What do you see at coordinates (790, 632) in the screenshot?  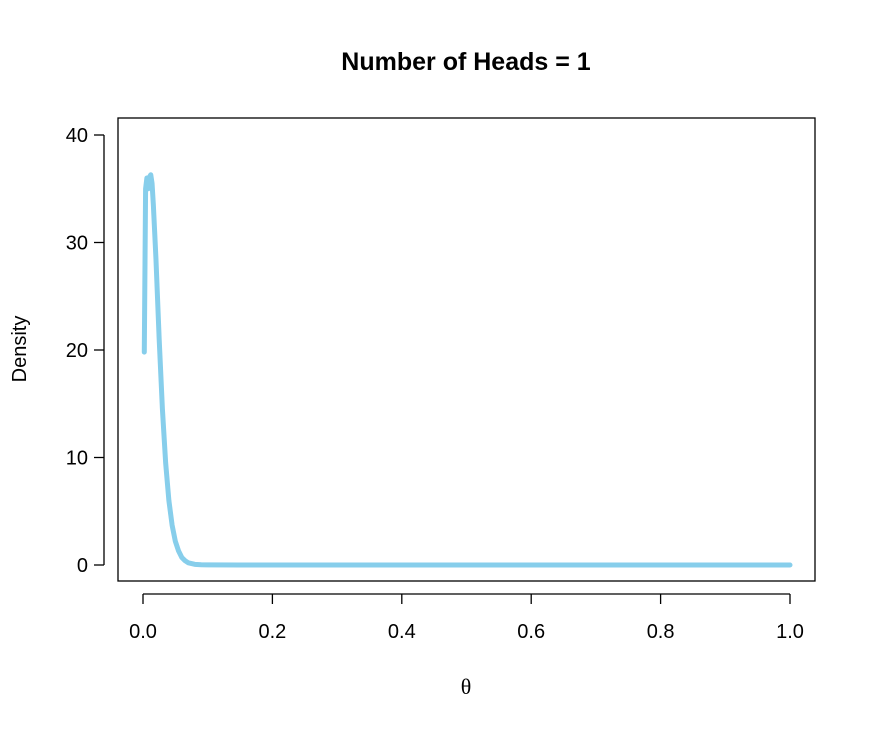 I see `x-tick-label: 1.0` at bounding box center [790, 632].